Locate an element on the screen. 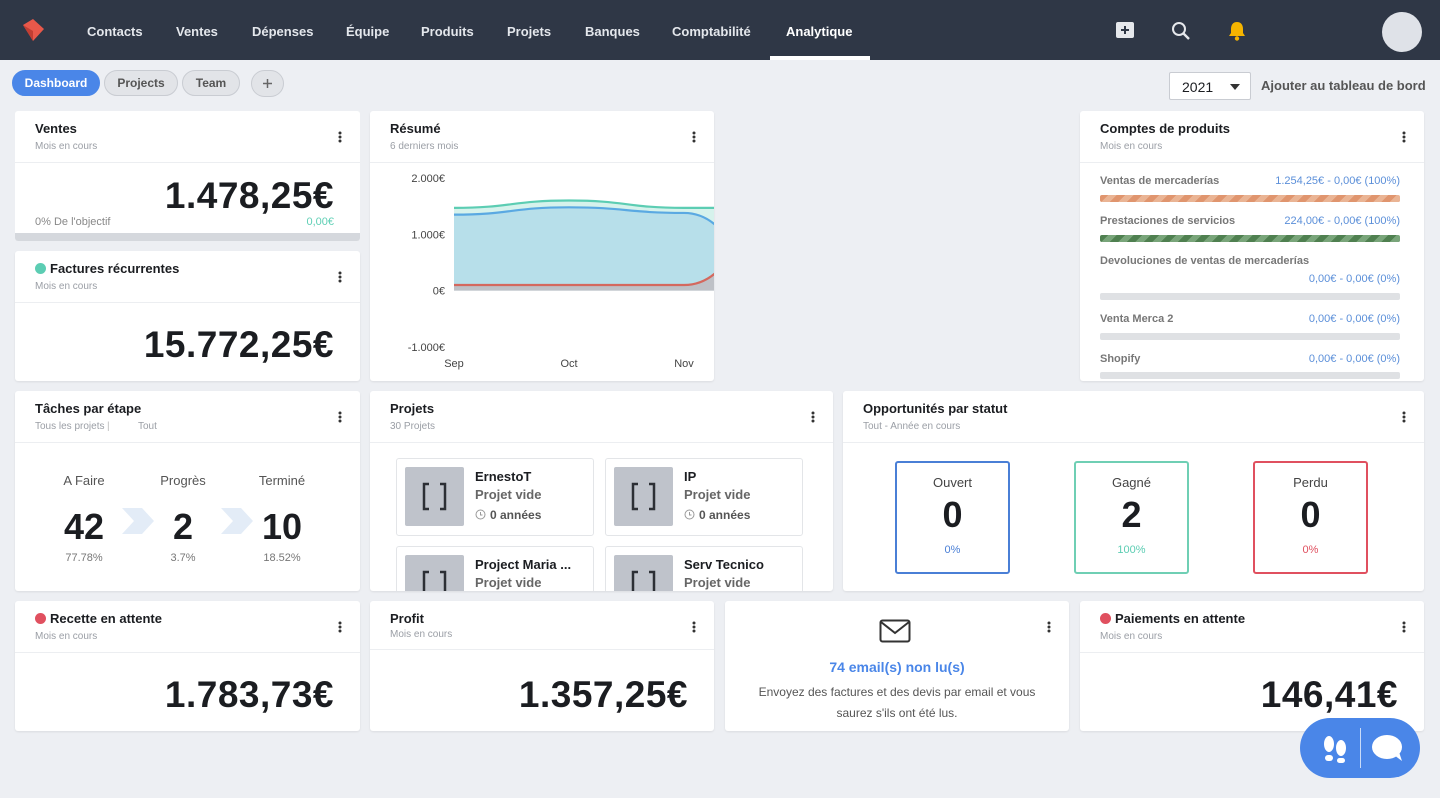  card-title: Paiements en attente is located at coordinates (1180, 618).